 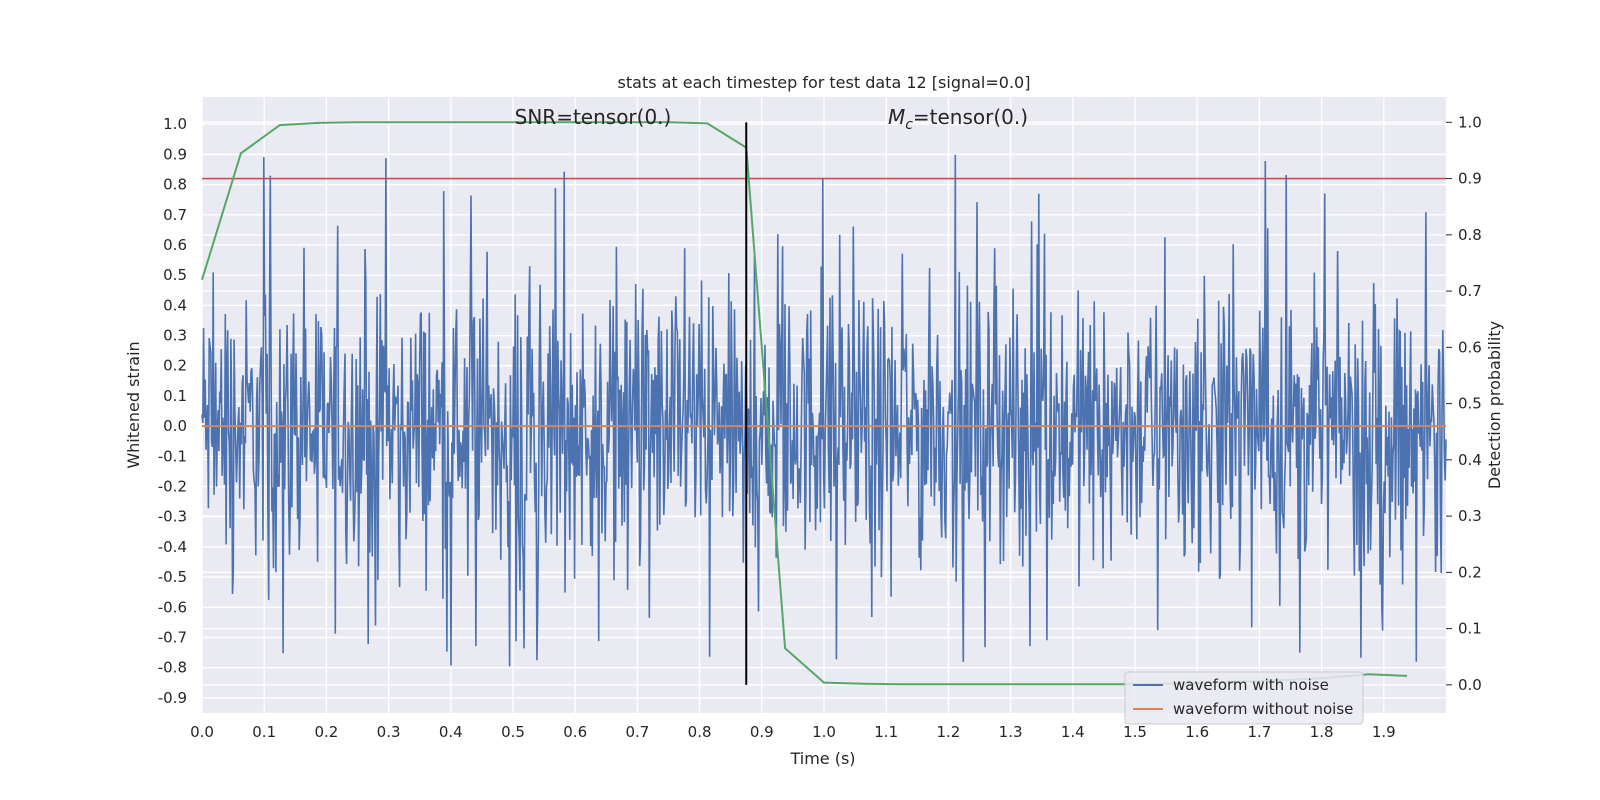 What do you see at coordinates (202, 732) in the screenshot?
I see `x-tick-label: 0.0` at bounding box center [202, 732].